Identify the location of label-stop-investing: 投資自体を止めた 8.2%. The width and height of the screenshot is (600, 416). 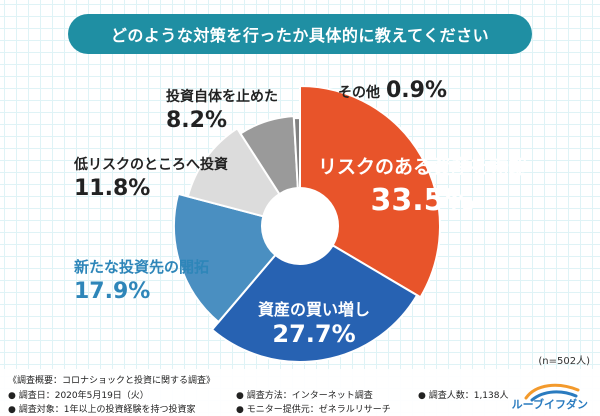
(222, 111).